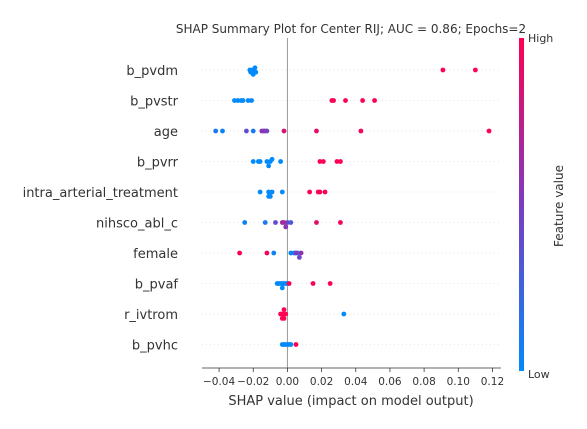 The height and width of the screenshot is (429, 587). I want to click on colorbar, so click(521, 204).